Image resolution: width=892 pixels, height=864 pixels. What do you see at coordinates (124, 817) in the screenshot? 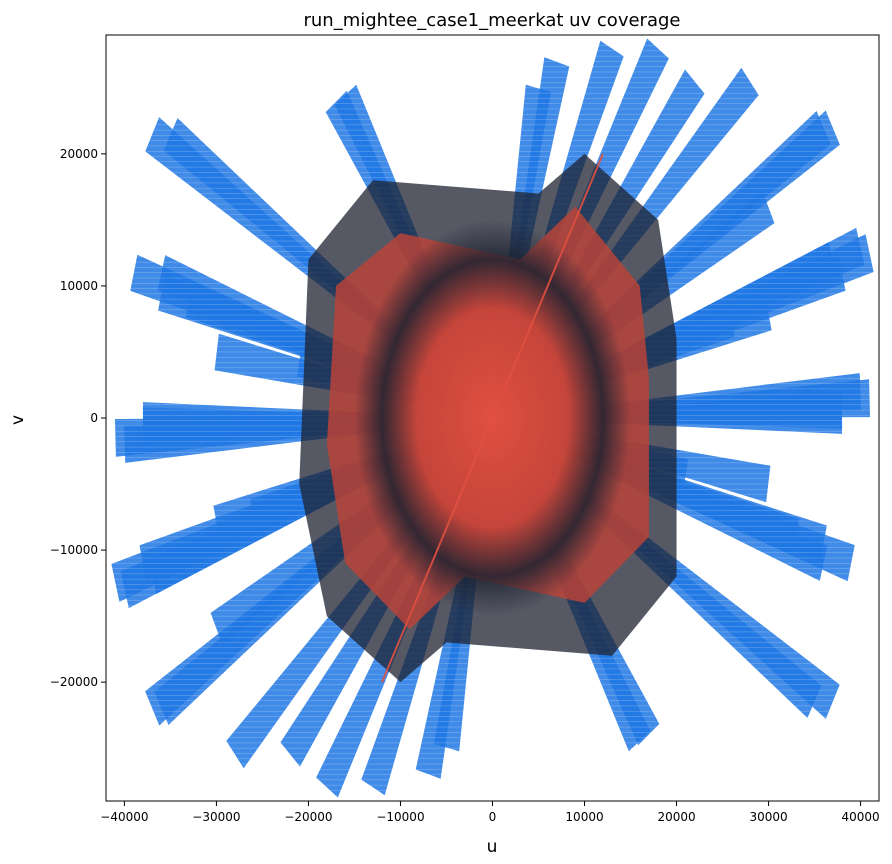
I see `x-tick-label: −40000` at bounding box center [124, 817].